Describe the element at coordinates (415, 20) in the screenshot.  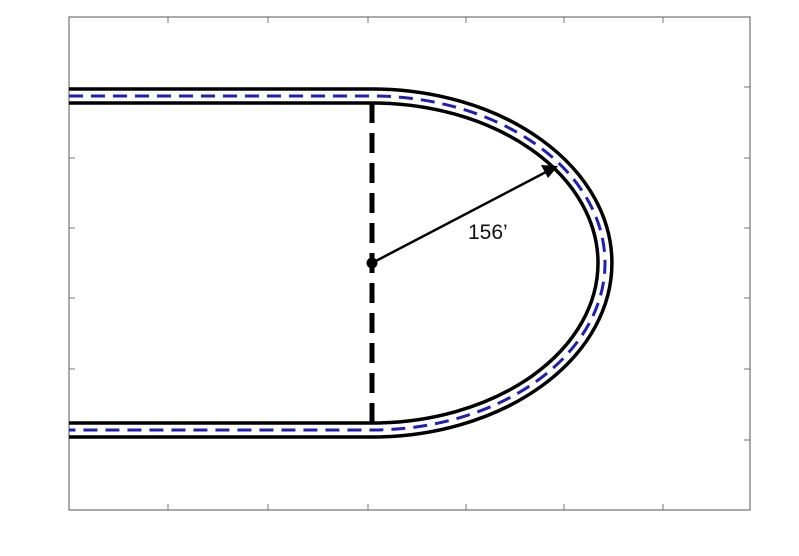
I see `top-ticks` at that location.